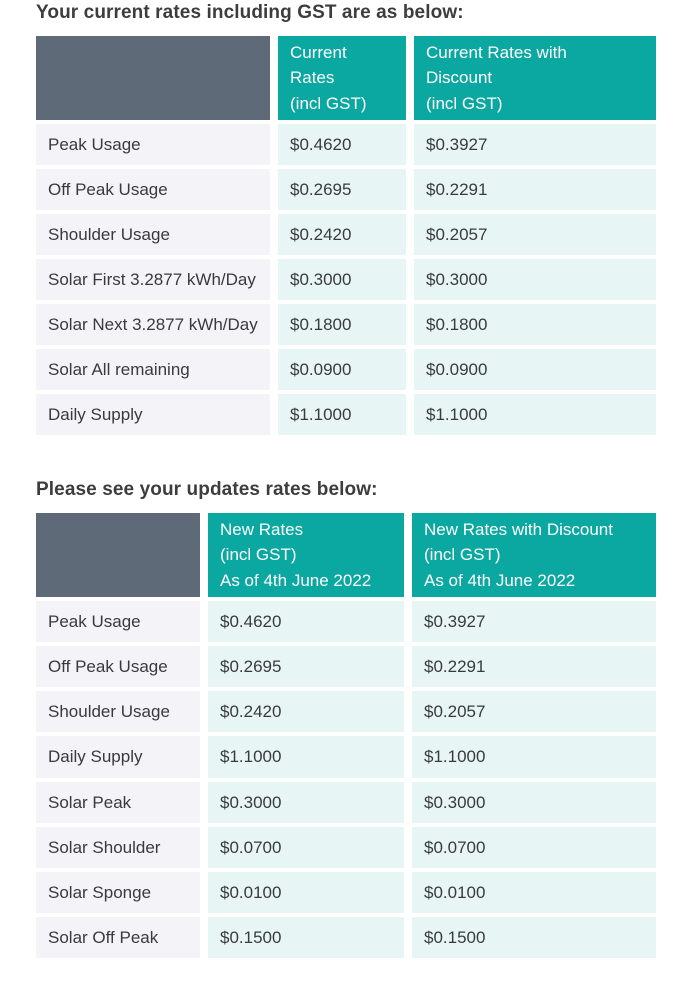 The width and height of the screenshot is (682, 1000). Describe the element at coordinates (118, 802) in the screenshot. I see `row-label: Solar Peak` at that location.